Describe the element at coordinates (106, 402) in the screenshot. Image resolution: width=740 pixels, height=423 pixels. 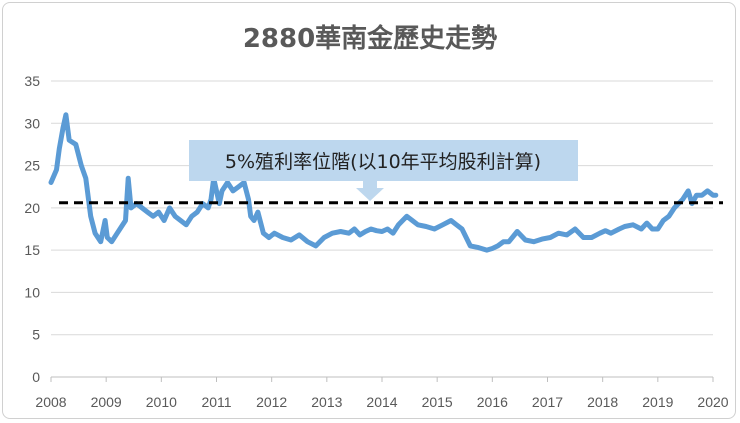
I see `x-tick-label-1: 2009` at that location.